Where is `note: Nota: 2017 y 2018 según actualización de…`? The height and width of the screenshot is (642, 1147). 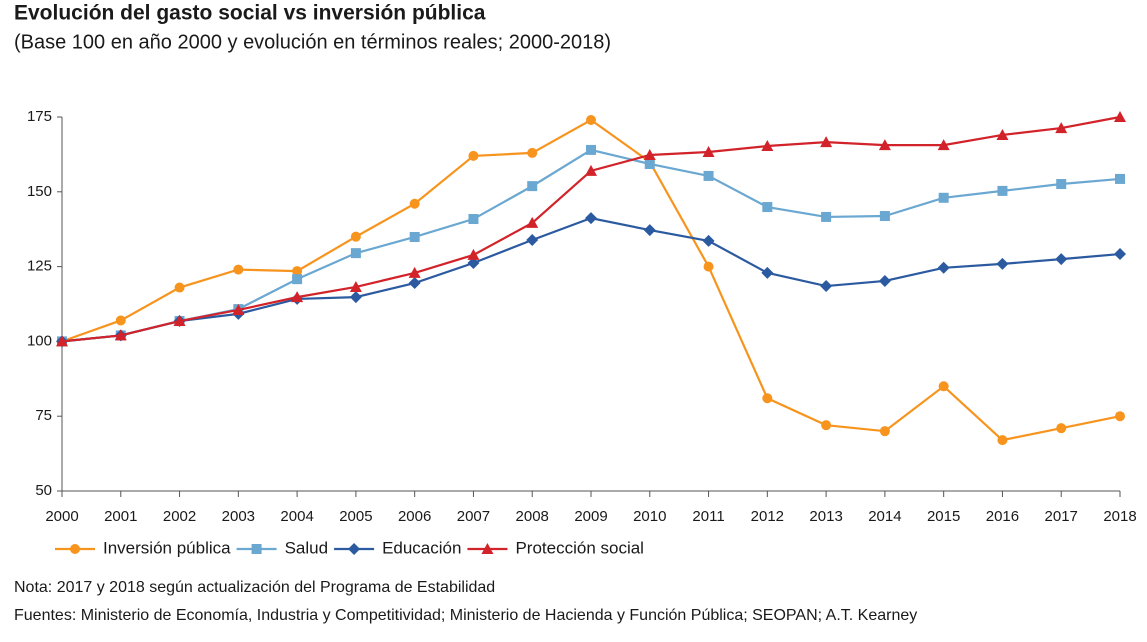 note: Nota: 2017 y 2018 según actualización de… is located at coordinates (254, 587).